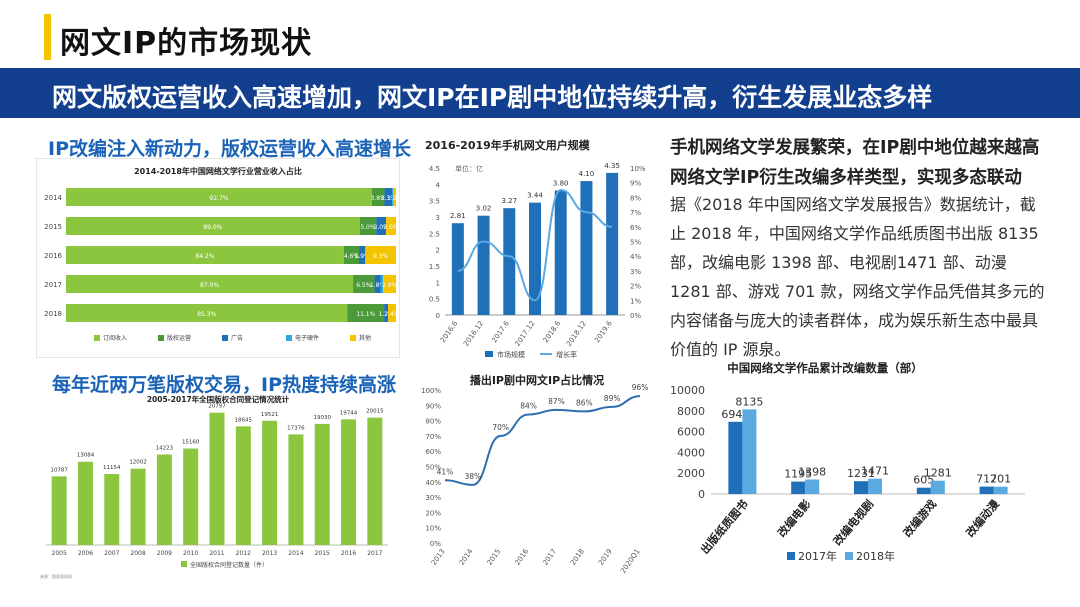 This screenshot has width=1080, height=607. Describe the element at coordinates (861, 473) in the screenshot. I see `data-label: 1231` at that location.